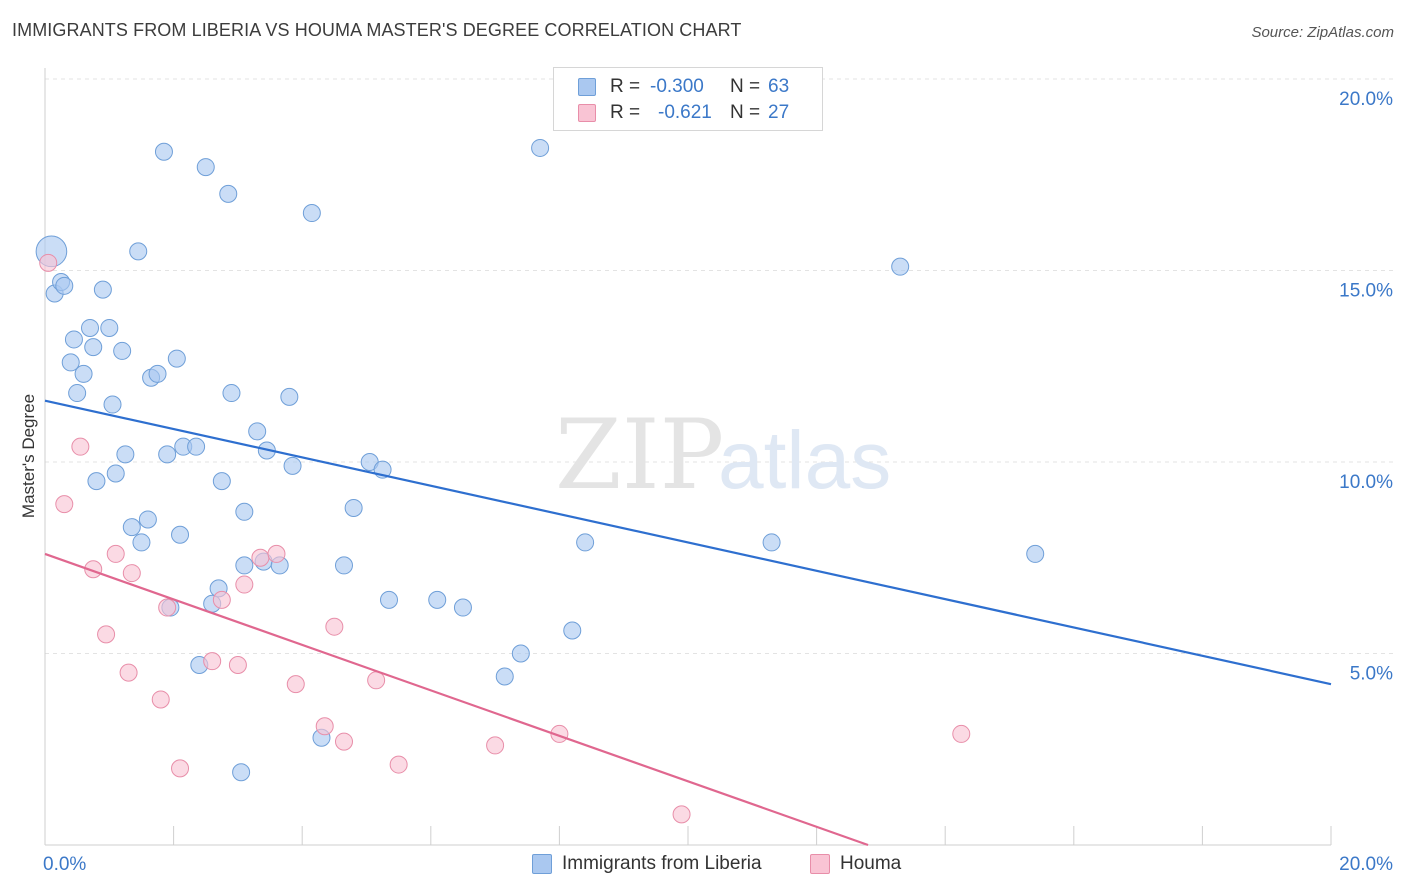  Describe the element at coordinates (1366, 291) in the screenshot. I see `y-tick-label: 15.0%` at that location.